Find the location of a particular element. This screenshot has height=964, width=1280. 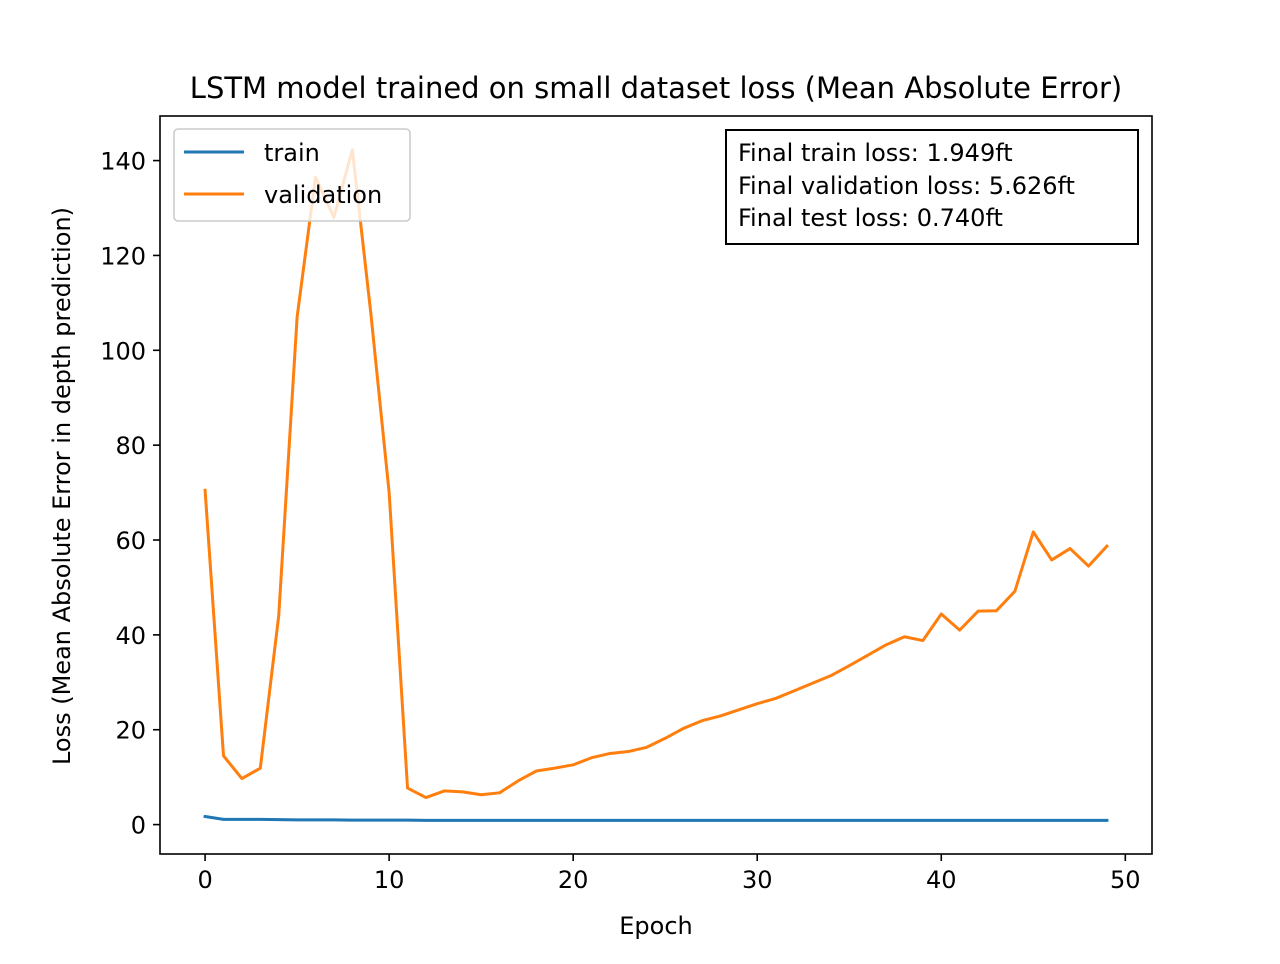

annotation-box is located at coordinates (932, 187).